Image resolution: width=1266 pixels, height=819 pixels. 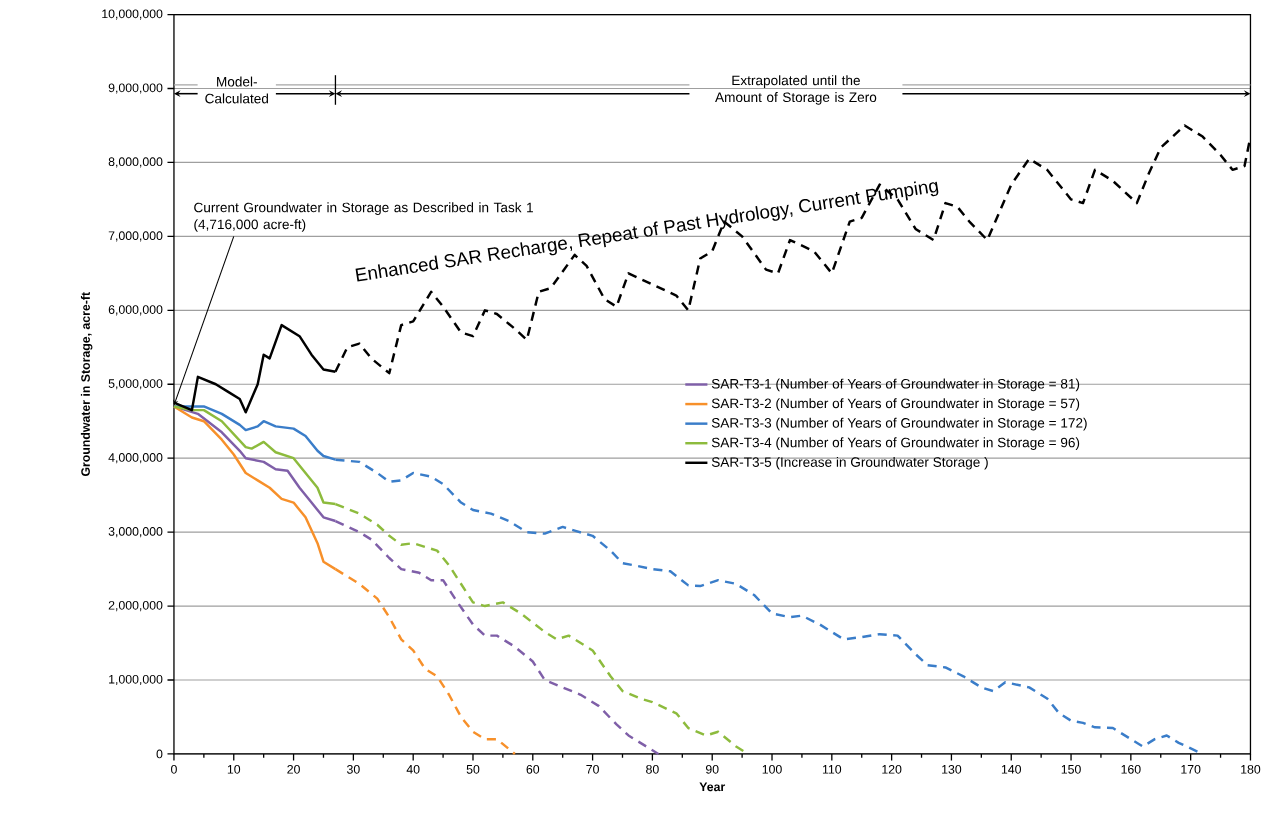 What do you see at coordinates (772, 769) in the screenshot?
I see `x-tick-label: 100` at bounding box center [772, 769].